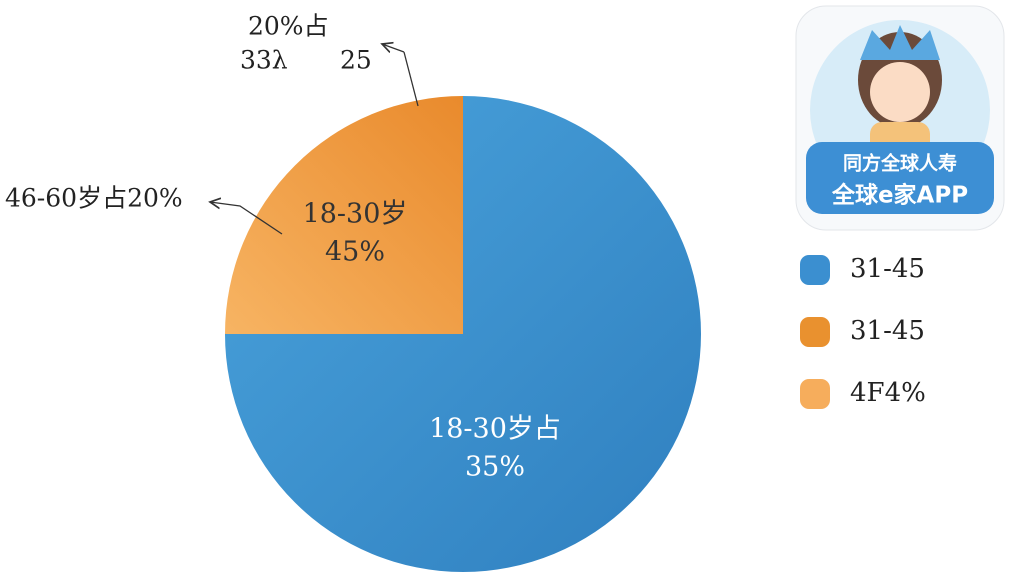  I want to click on annotation: 20%占, so click(288, 26).